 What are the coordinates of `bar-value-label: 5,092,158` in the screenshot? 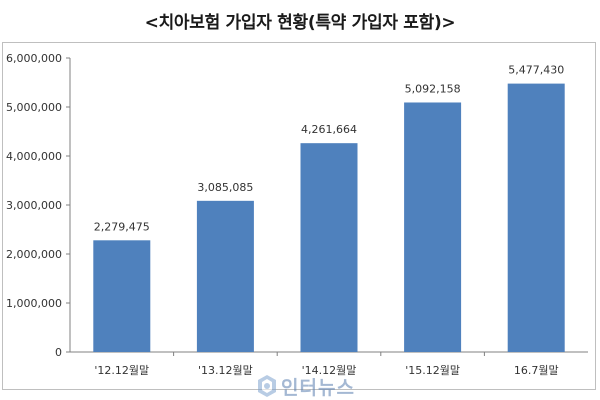 It's located at (433, 88).